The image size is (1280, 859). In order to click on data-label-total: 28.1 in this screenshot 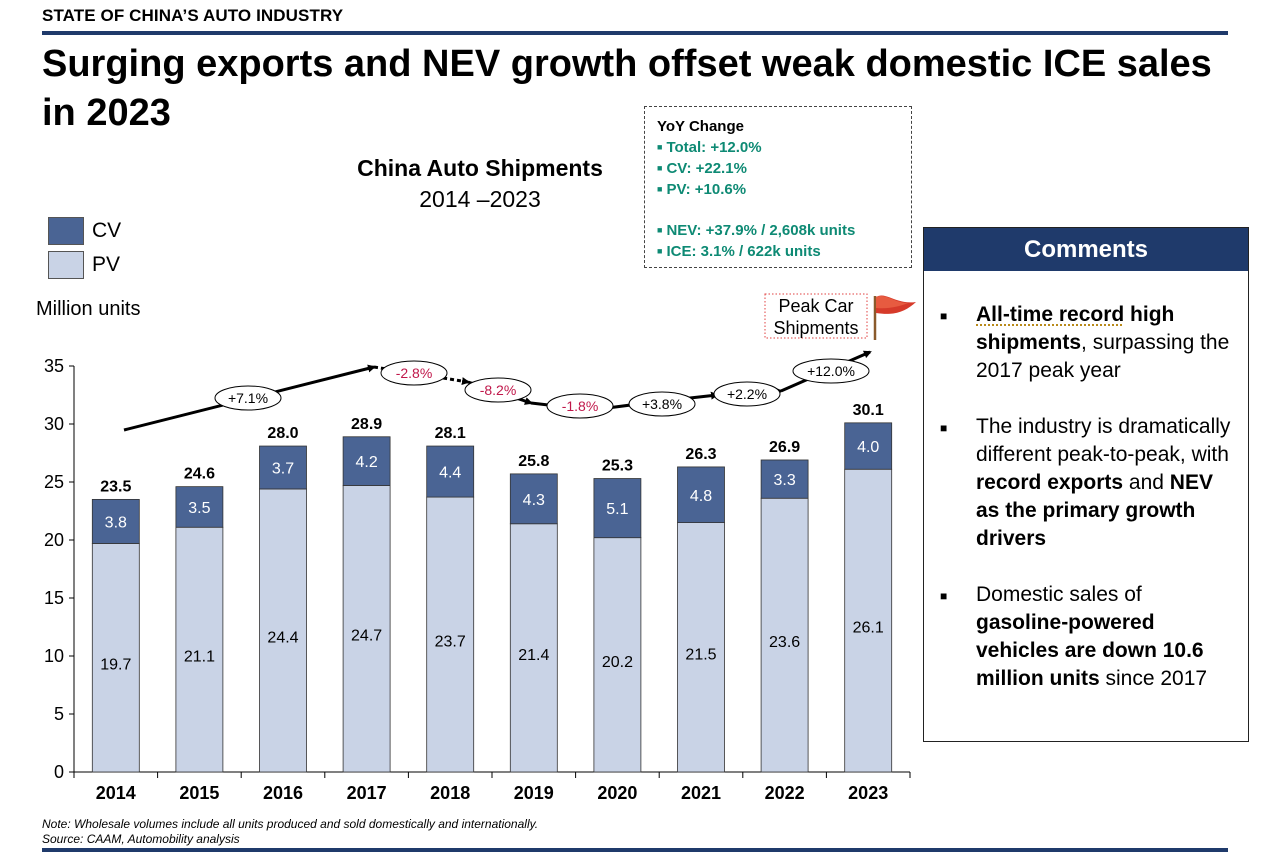, I will do `click(450, 433)`.